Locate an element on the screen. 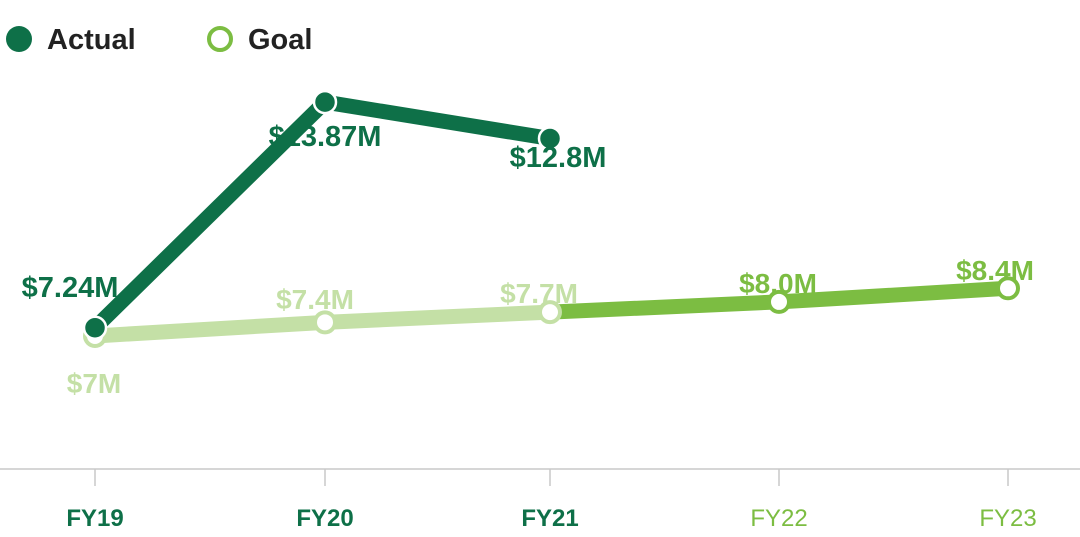  actual-point-fy20 is located at coordinates (325, 102).